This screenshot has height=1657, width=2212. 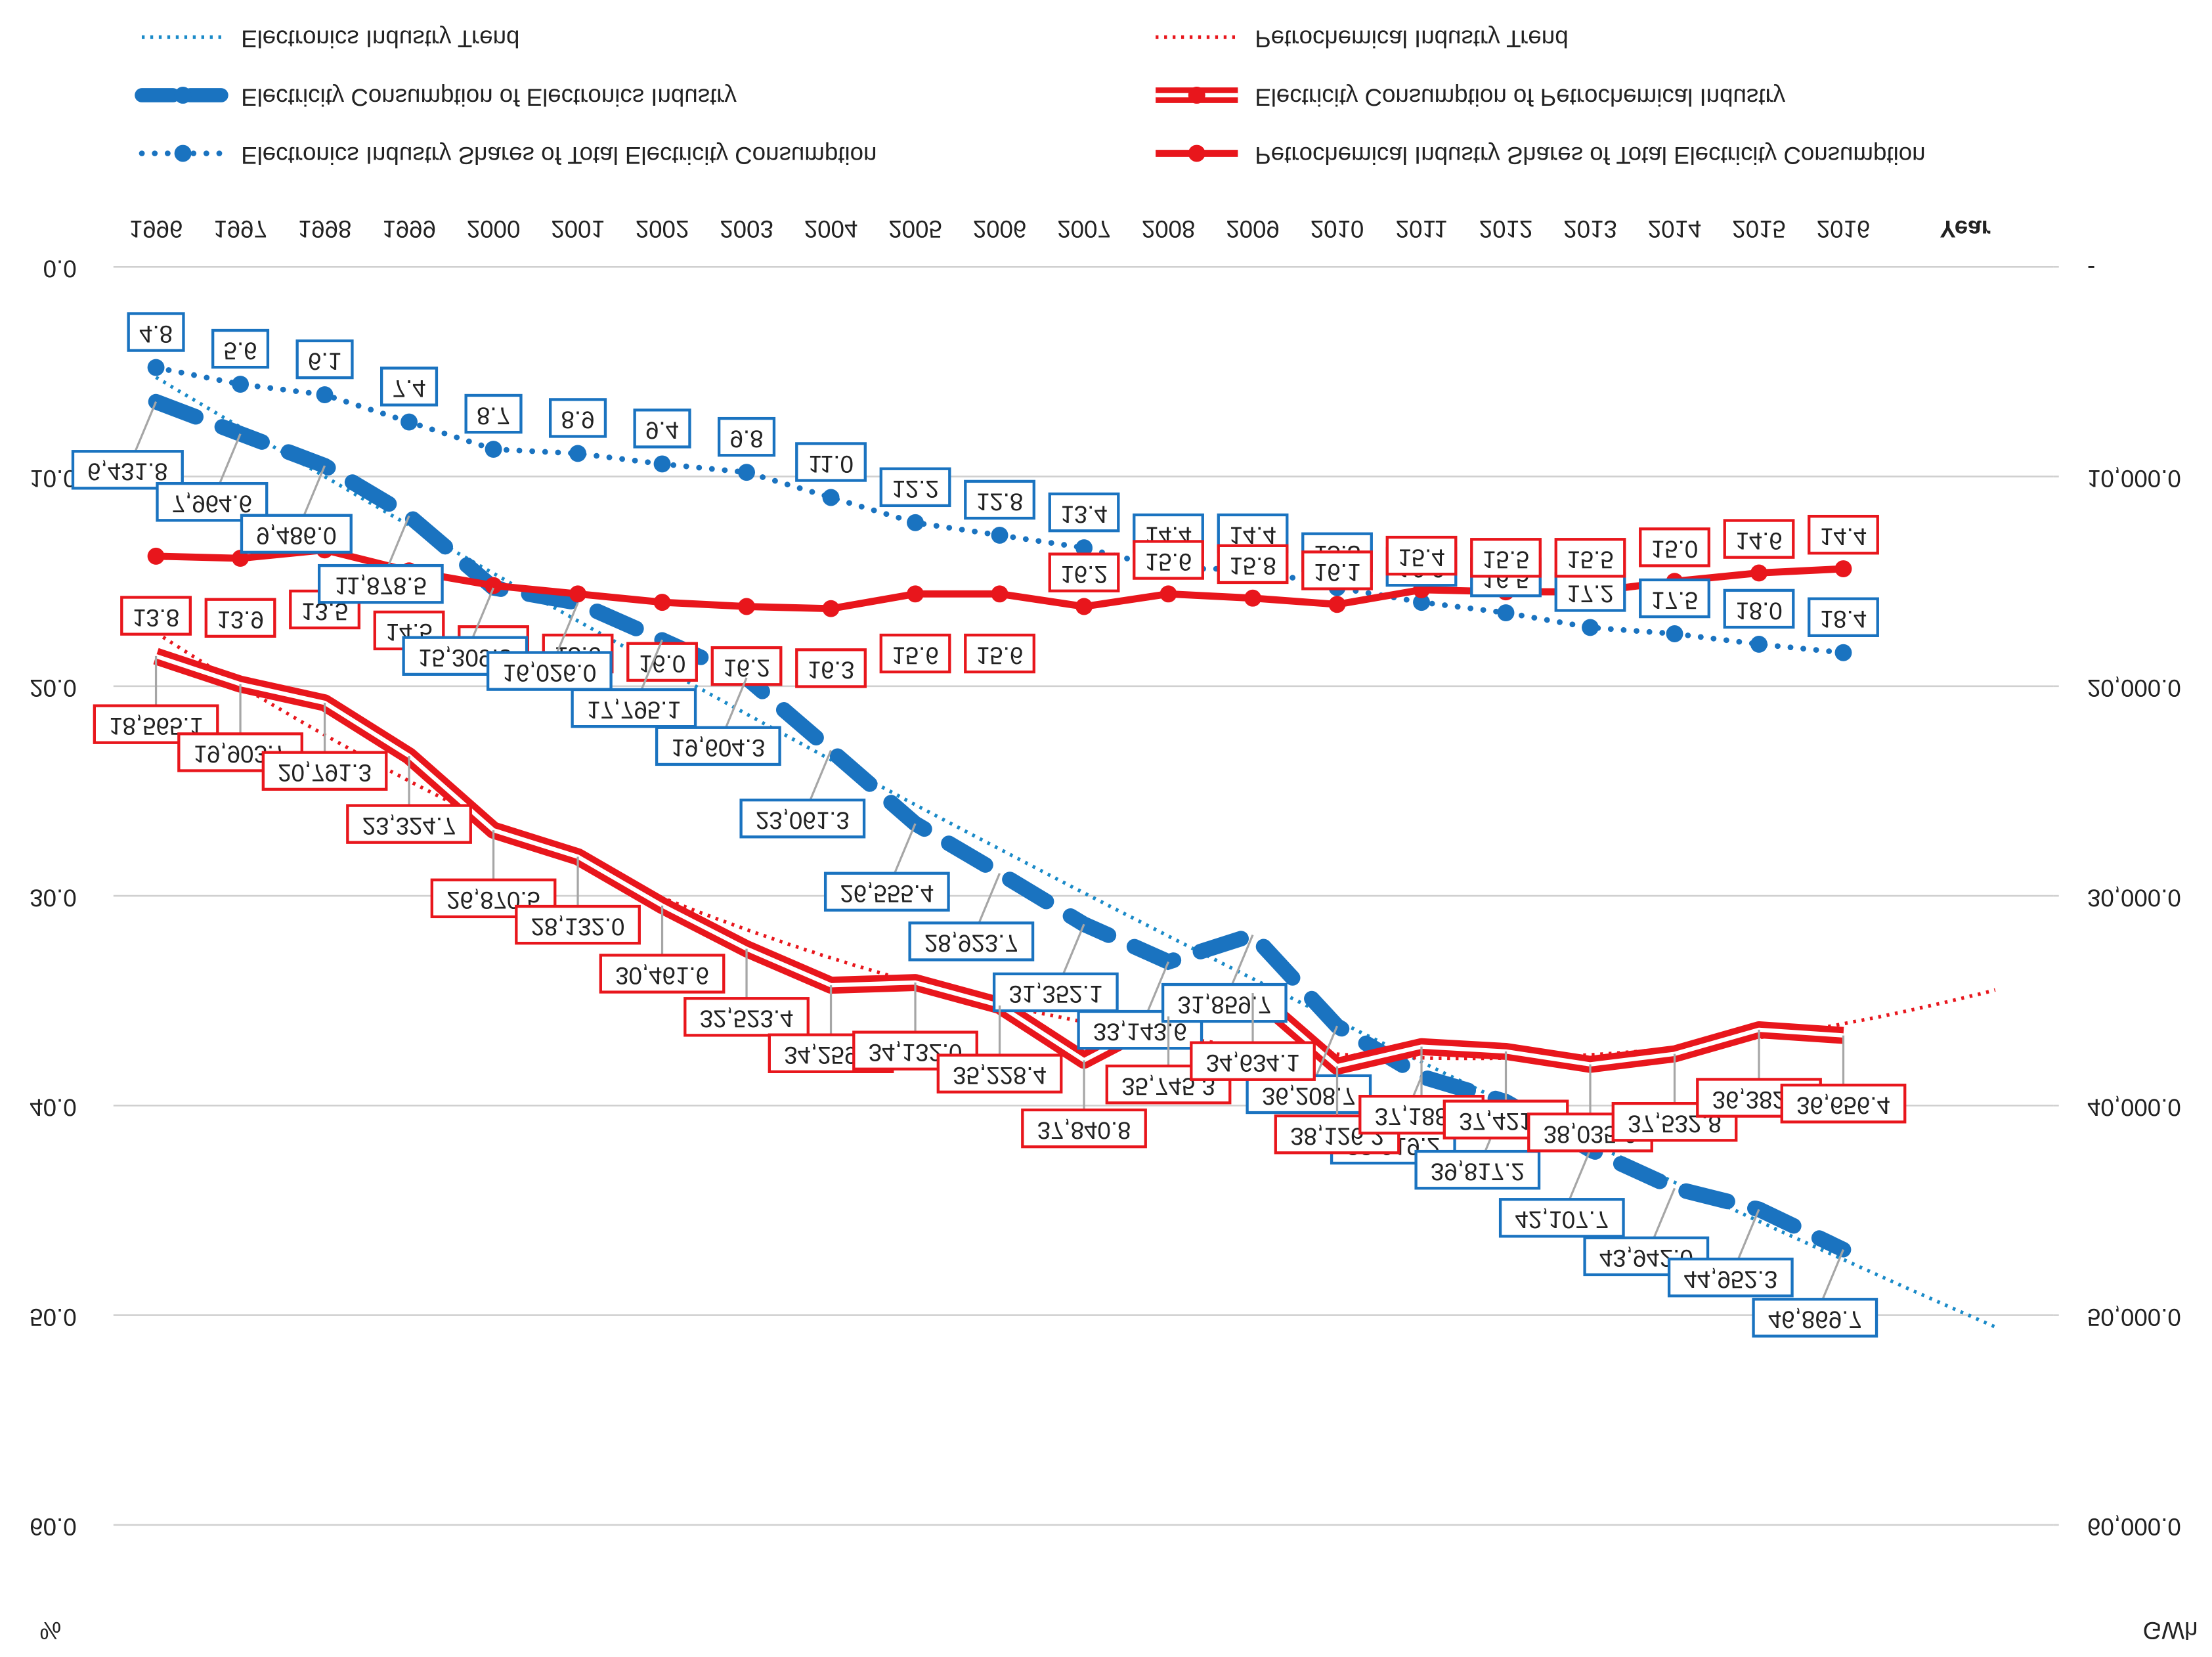 What do you see at coordinates (915, 656) in the screenshot?
I see `data-label: 15.6` at bounding box center [915, 656].